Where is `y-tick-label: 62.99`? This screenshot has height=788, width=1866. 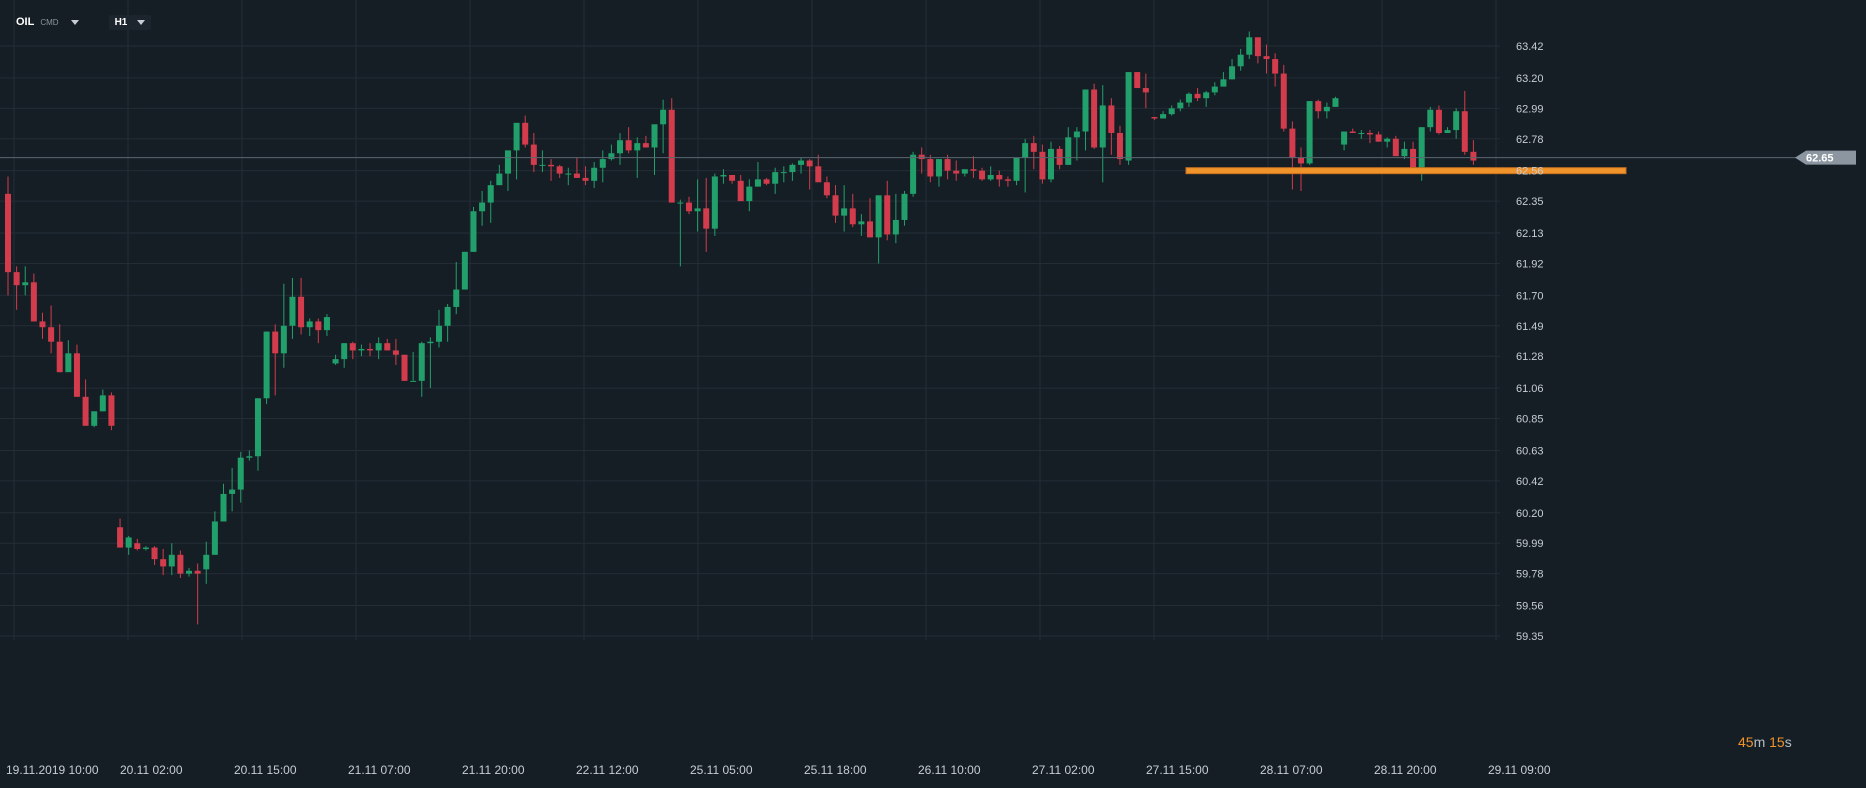
y-tick-label: 62.99 is located at coordinates (1530, 109).